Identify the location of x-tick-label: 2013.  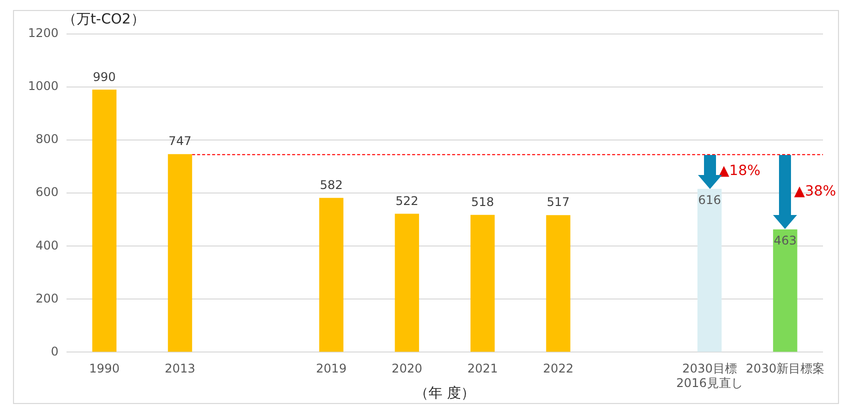
(180, 369).